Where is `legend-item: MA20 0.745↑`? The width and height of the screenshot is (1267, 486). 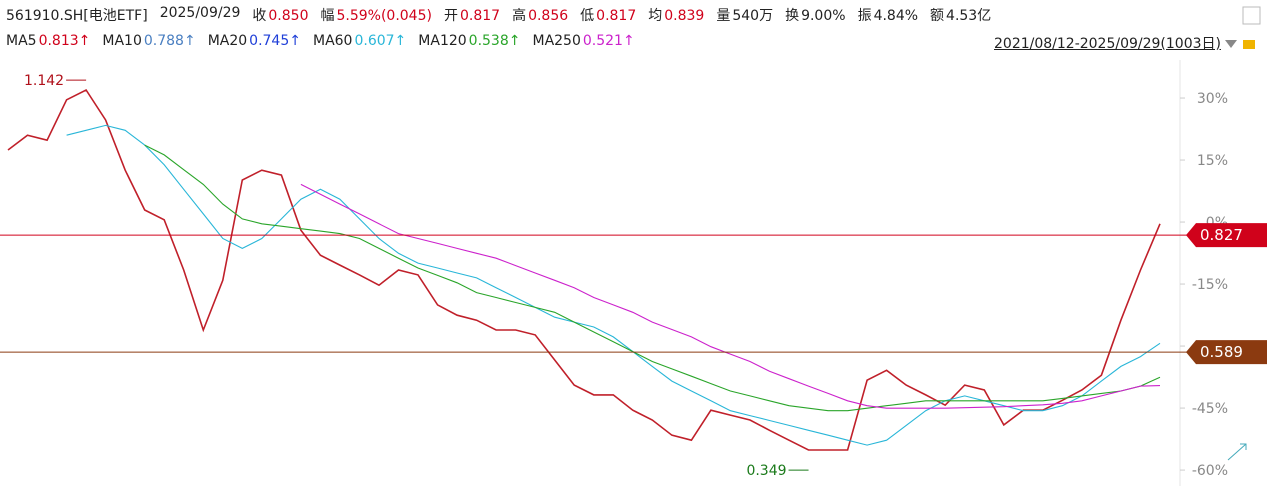 legend-item: MA20 0.745↑ is located at coordinates (254, 41).